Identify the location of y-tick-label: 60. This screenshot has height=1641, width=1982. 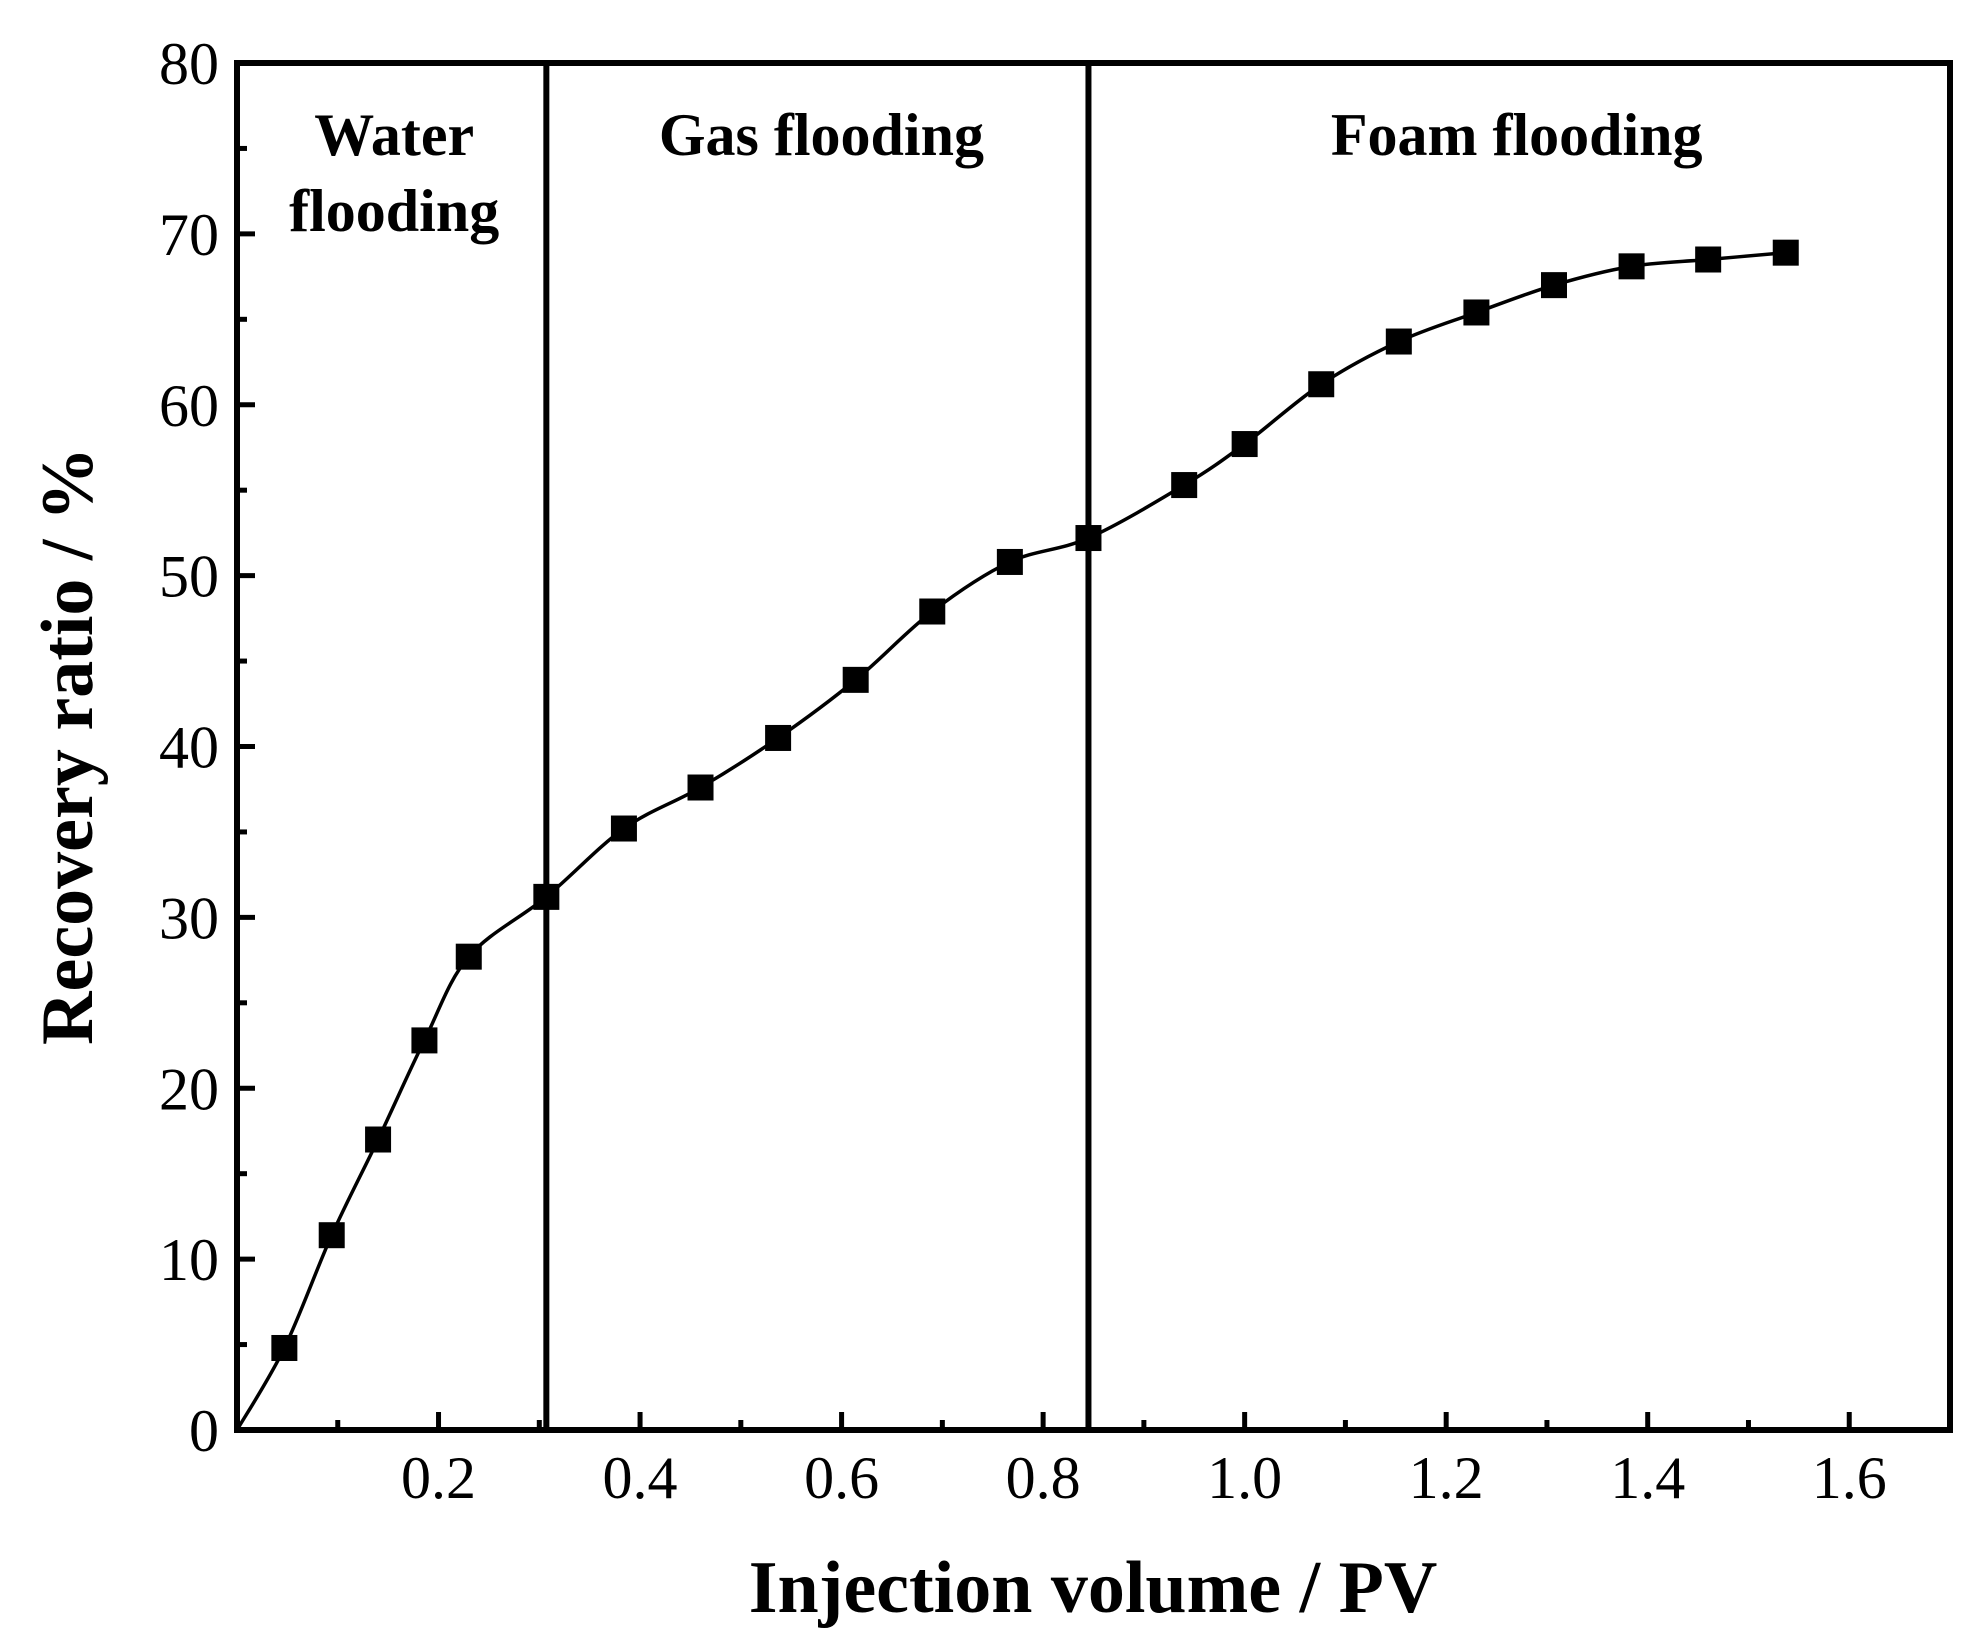
(189, 406).